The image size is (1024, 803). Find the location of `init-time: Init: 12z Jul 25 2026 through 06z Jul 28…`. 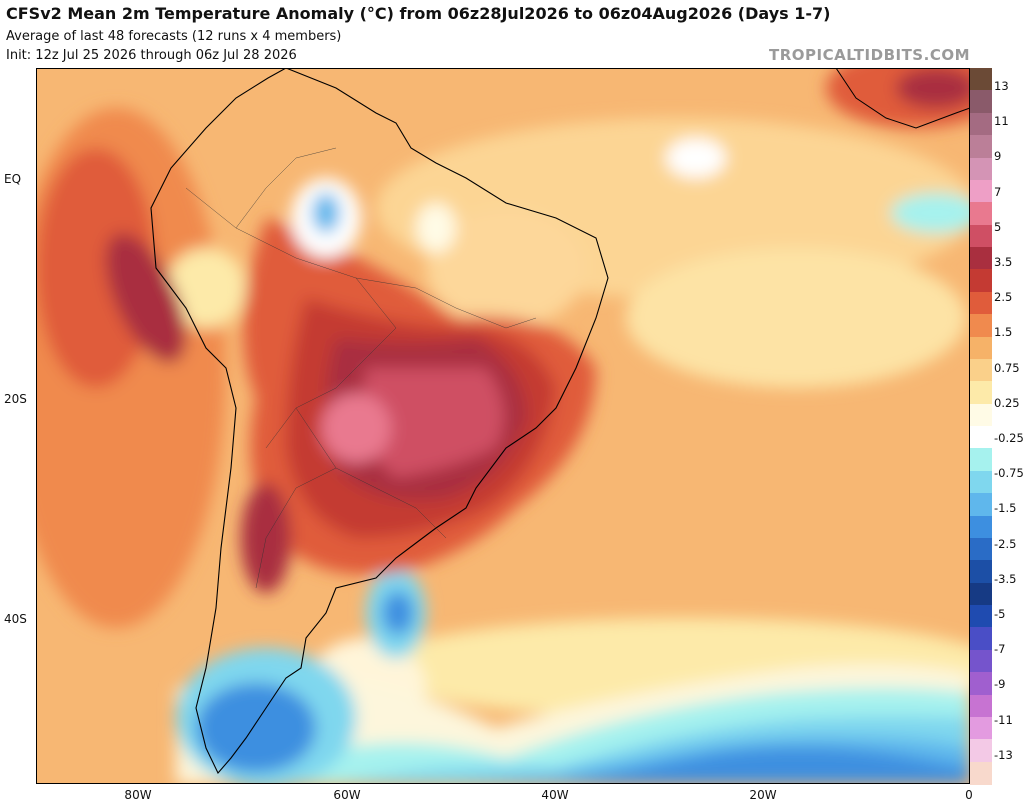

init-time: Init: 12z Jul 25 2026 through 06z Jul 28… is located at coordinates (151, 55).